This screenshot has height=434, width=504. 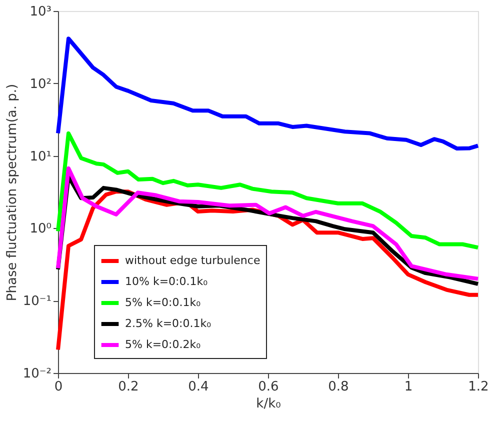 What do you see at coordinates (198, 387) in the screenshot?
I see `x-tick-label: 0.4` at bounding box center [198, 387].